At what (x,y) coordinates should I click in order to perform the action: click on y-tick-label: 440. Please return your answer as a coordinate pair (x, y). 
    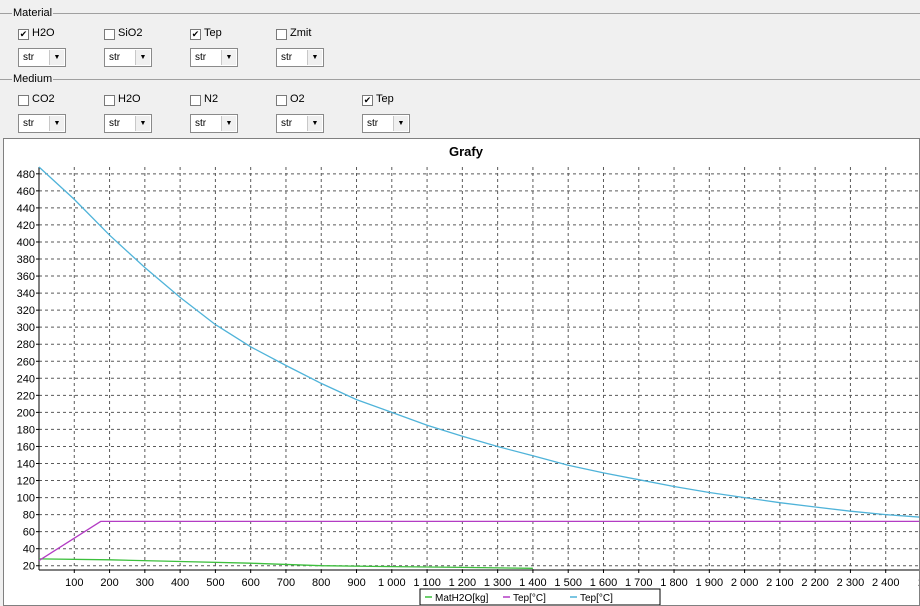
    Looking at the image, I should click on (26, 209).